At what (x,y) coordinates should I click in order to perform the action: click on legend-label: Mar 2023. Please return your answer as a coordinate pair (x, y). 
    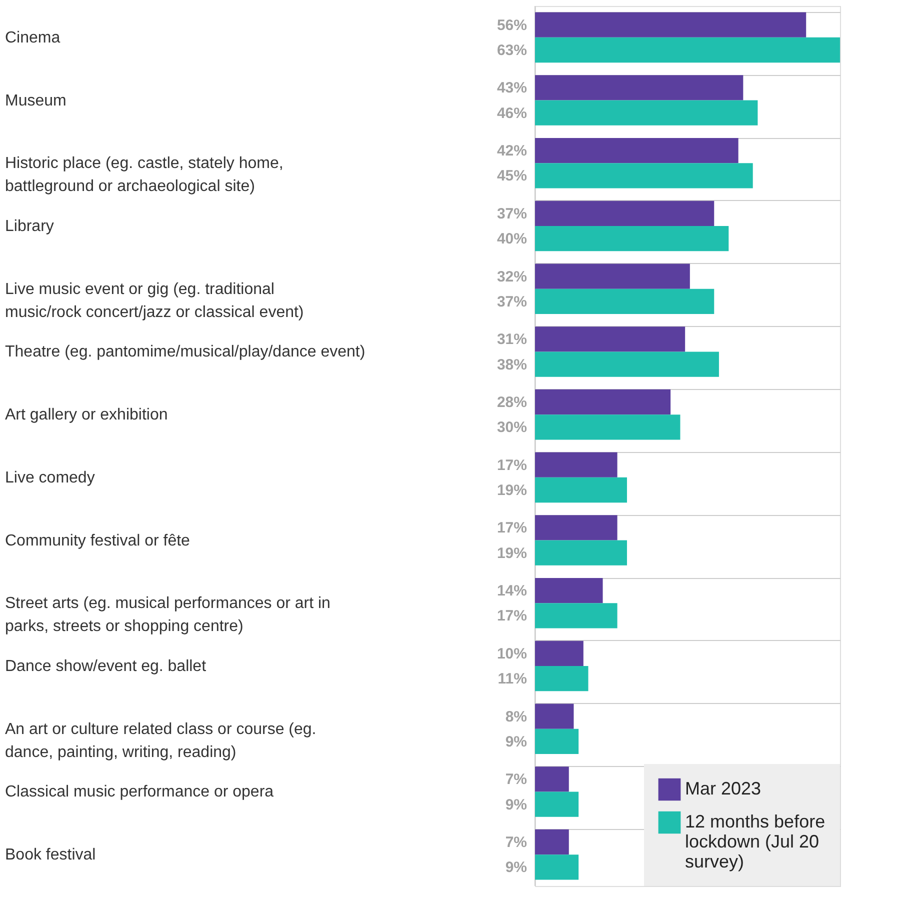
    Looking at the image, I should click on (723, 788).